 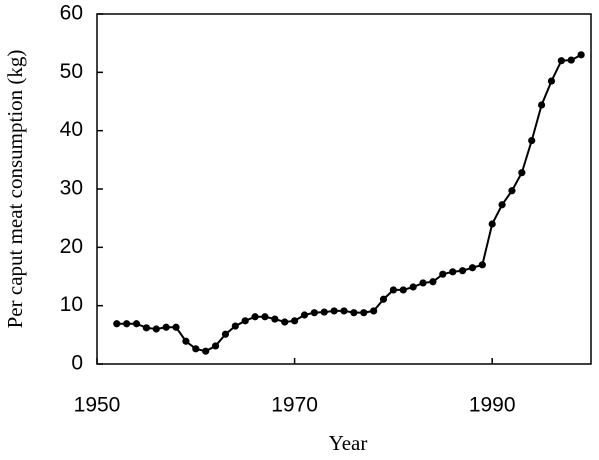 I want to click on y-tick-label: 30, so click(x=71, y=188).